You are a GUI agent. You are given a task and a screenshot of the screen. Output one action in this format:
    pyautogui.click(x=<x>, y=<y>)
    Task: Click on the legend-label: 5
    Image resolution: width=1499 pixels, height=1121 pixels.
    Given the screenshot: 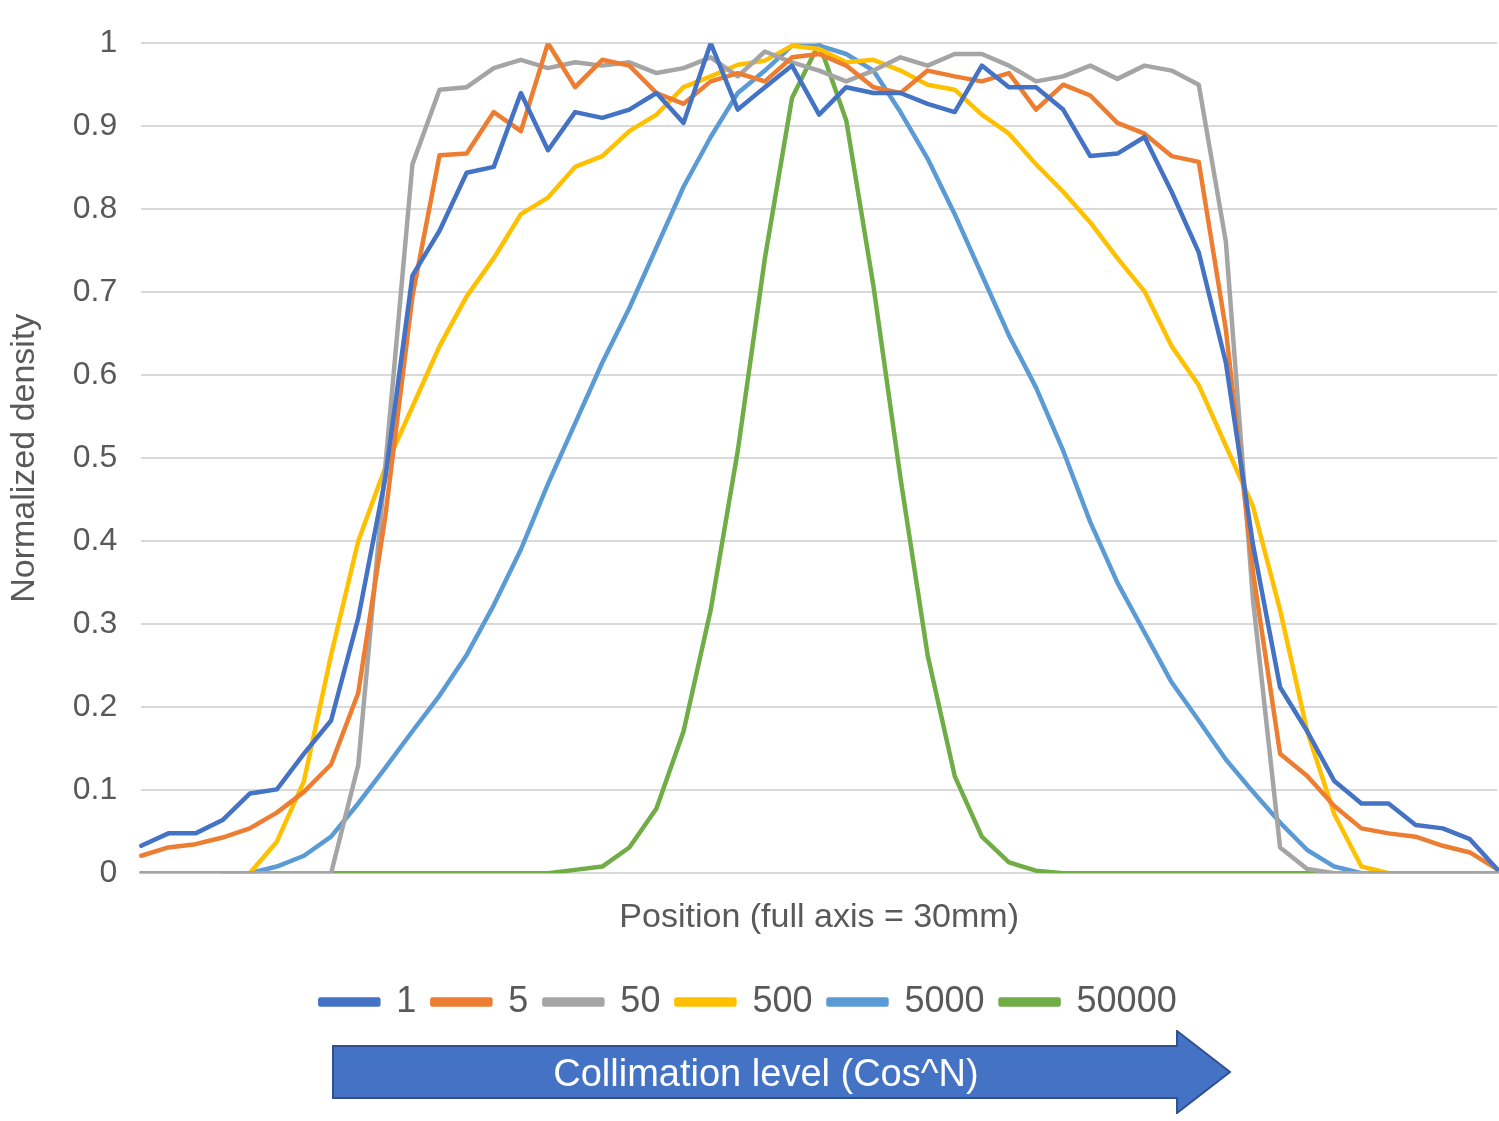 What is the action you would take?
    pyautogui.click(x=518, y=999)
    